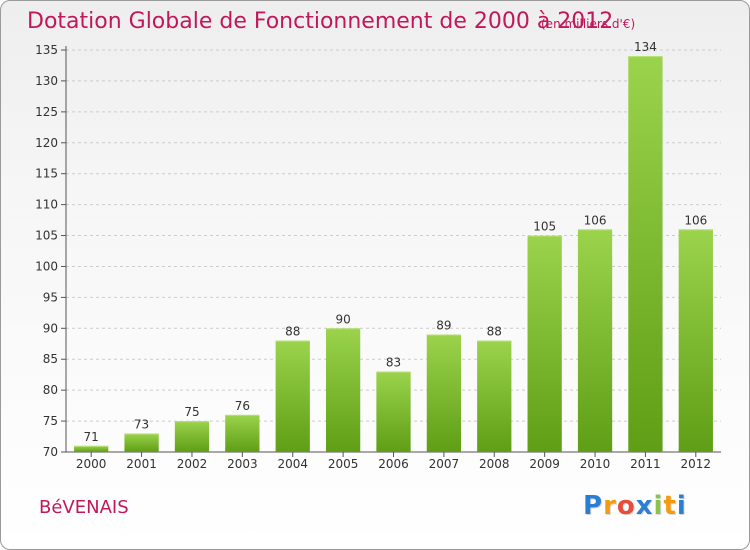 The width and height of the screenshot is (750, 550). Describe the element at coordinates (46, 205) in the screenshot. I see `y-tick-label: 110` at that location.